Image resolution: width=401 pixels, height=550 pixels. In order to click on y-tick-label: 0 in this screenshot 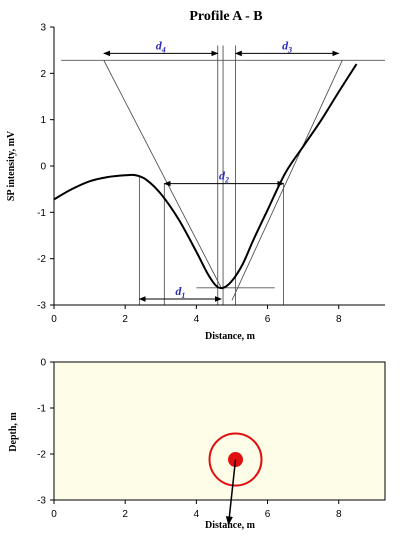, I will do `click(43, 167)`.